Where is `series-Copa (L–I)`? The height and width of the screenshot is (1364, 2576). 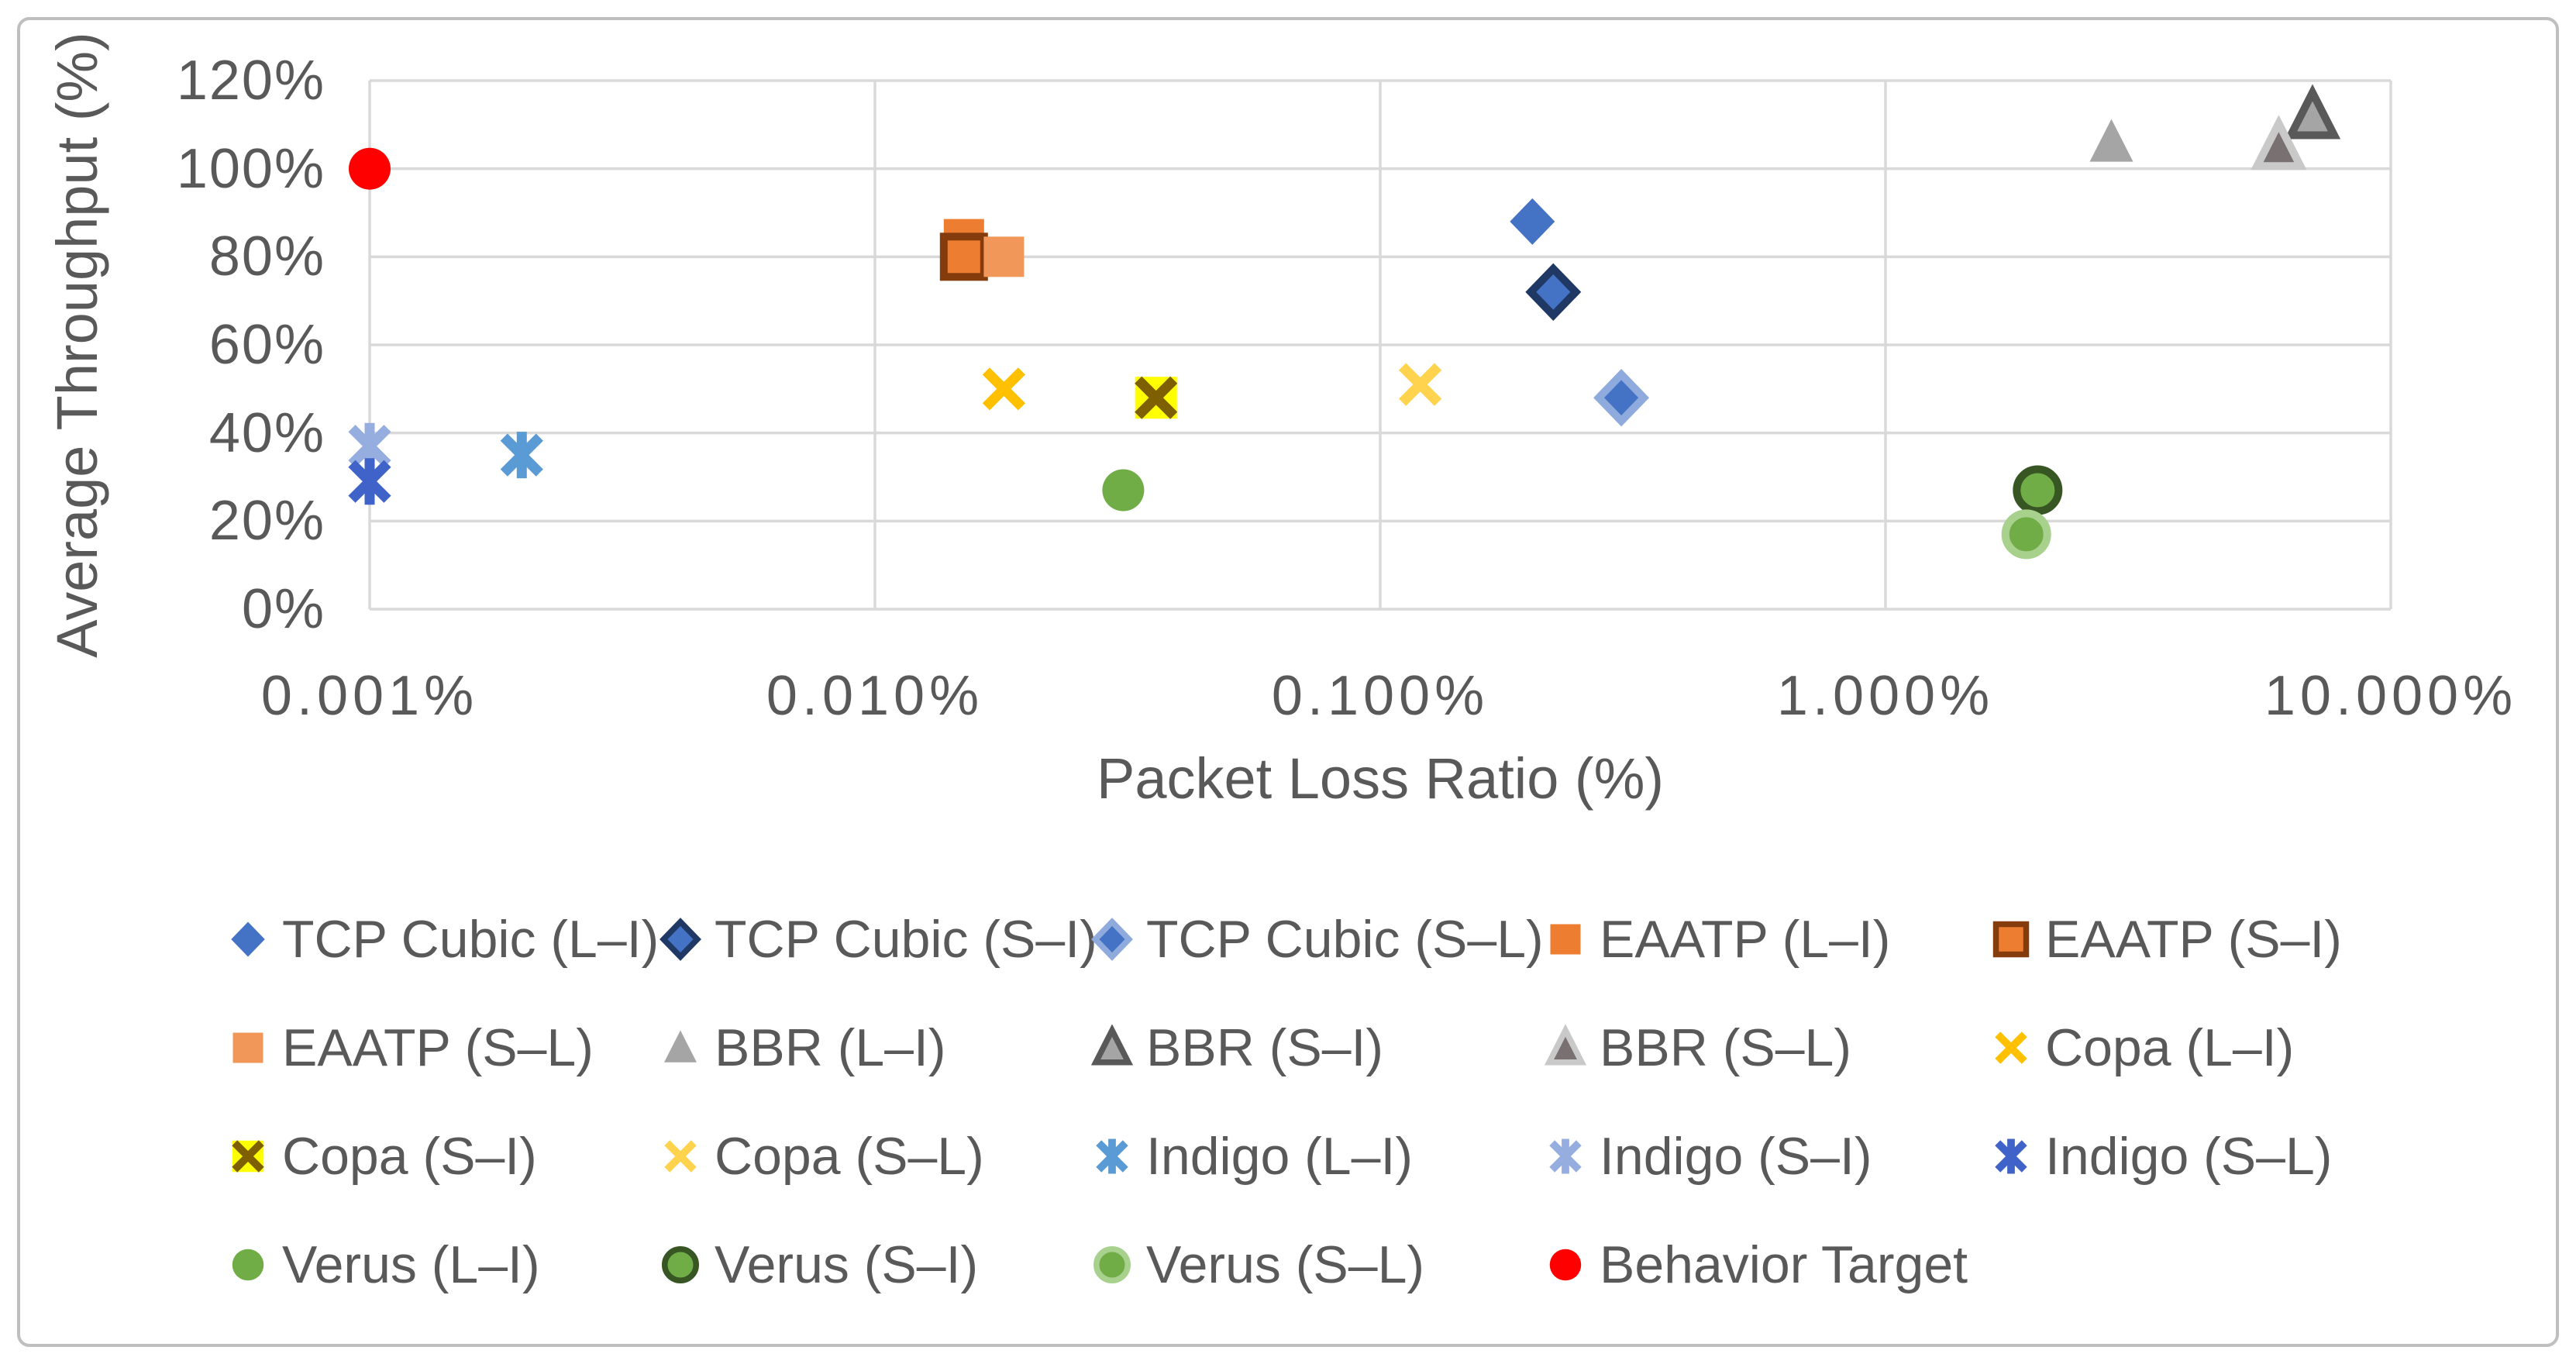 series-Copa (L–I) is located at coordinates (1003, 389).